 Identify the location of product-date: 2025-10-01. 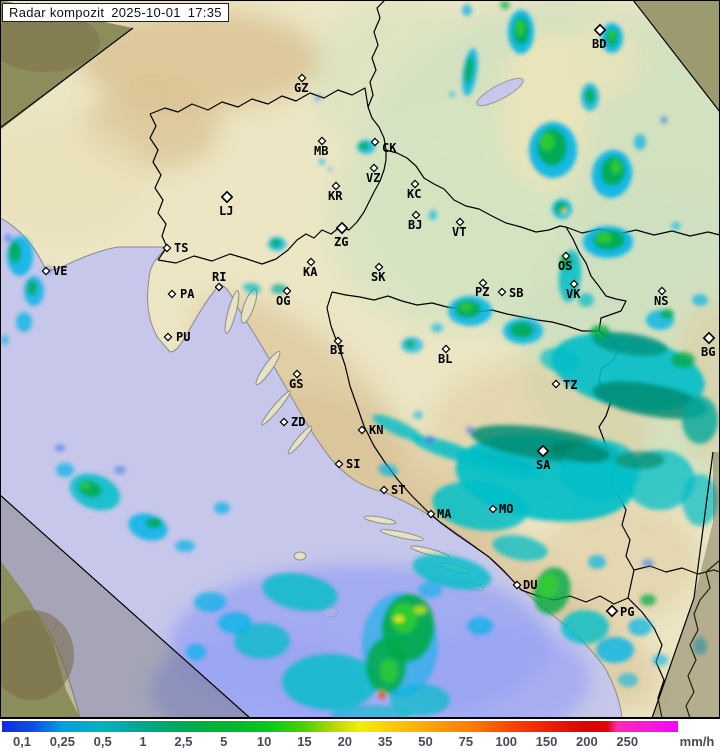
(146, 12).